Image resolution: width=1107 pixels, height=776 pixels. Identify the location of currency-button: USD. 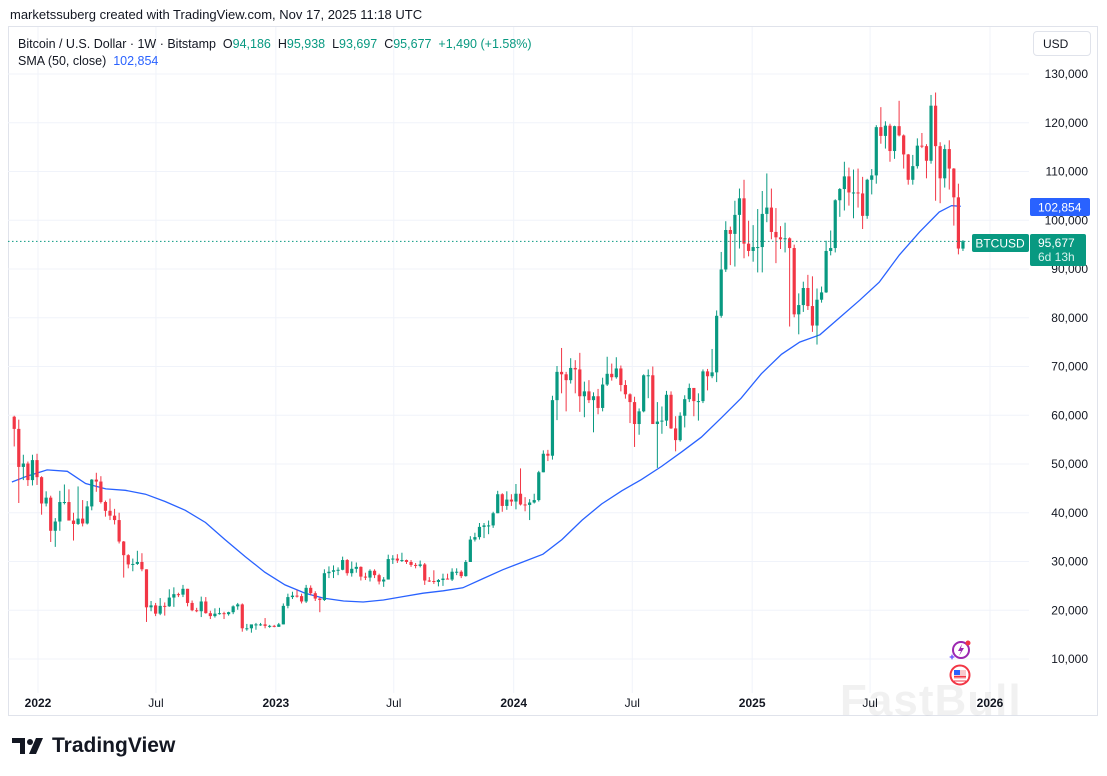
(1062, 43).